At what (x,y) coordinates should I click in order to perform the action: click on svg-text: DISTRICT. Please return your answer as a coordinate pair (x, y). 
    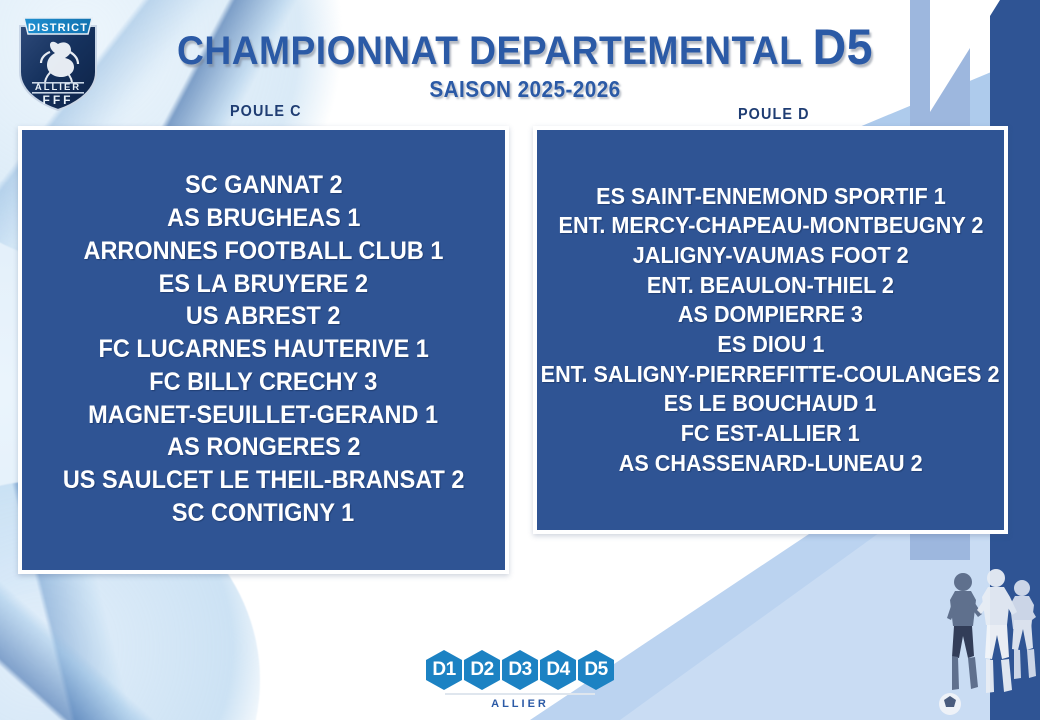
    Looking at the image, I should click on (58, 28).